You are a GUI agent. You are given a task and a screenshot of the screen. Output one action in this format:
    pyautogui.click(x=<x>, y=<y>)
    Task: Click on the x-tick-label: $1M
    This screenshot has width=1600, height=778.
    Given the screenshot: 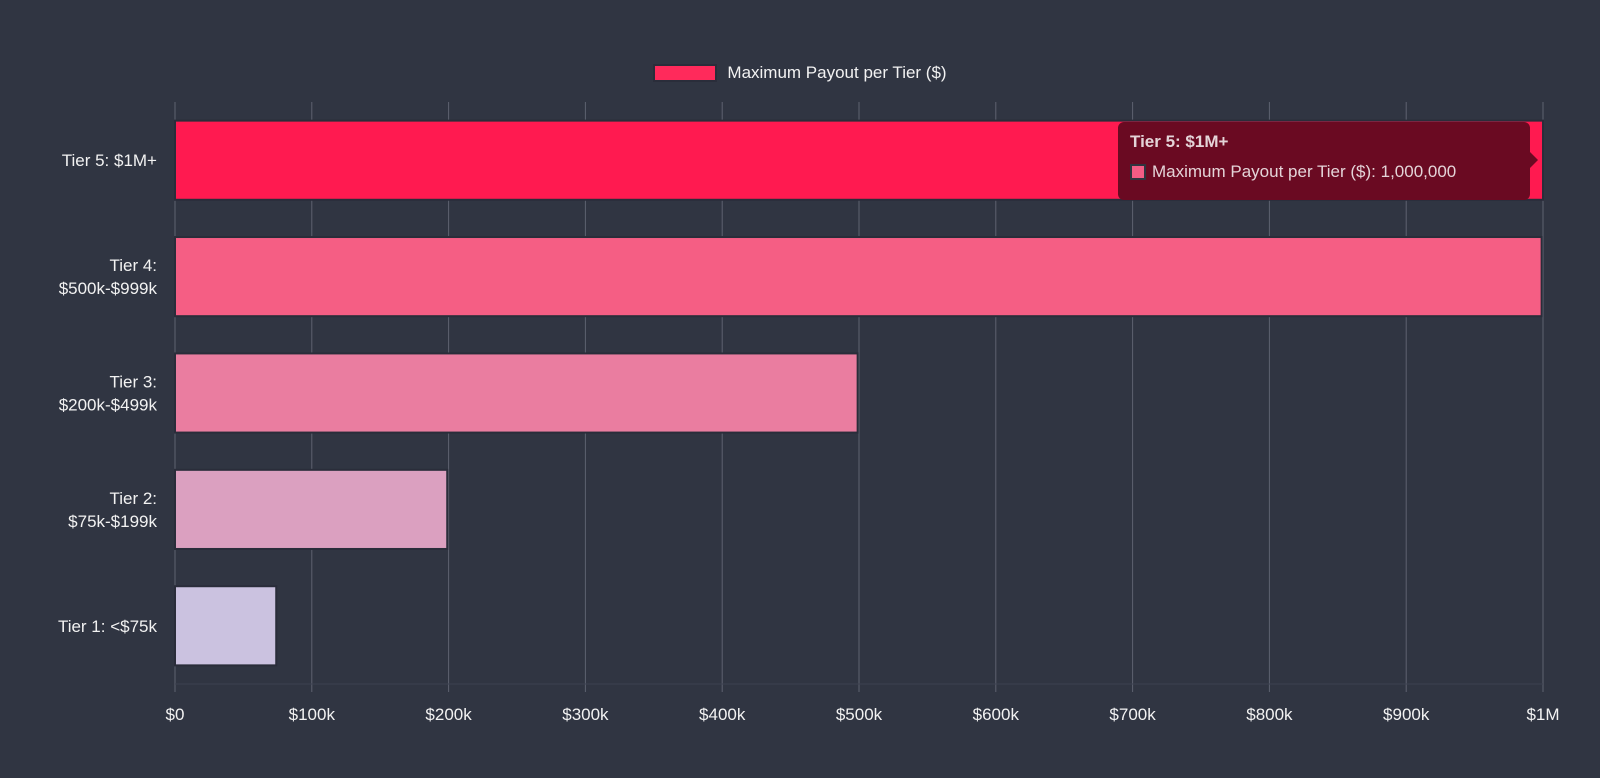 What is the action you would take?
    pyautogui.click(x=1542, y=714)
    